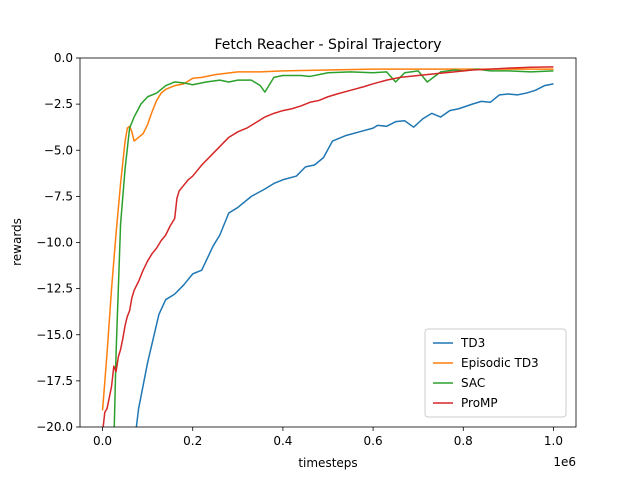 The width and height of the screenshot is (640, 480). I want to click on legend: TD3 Episodic TD3 SAC ProMP, so click(495, 373).